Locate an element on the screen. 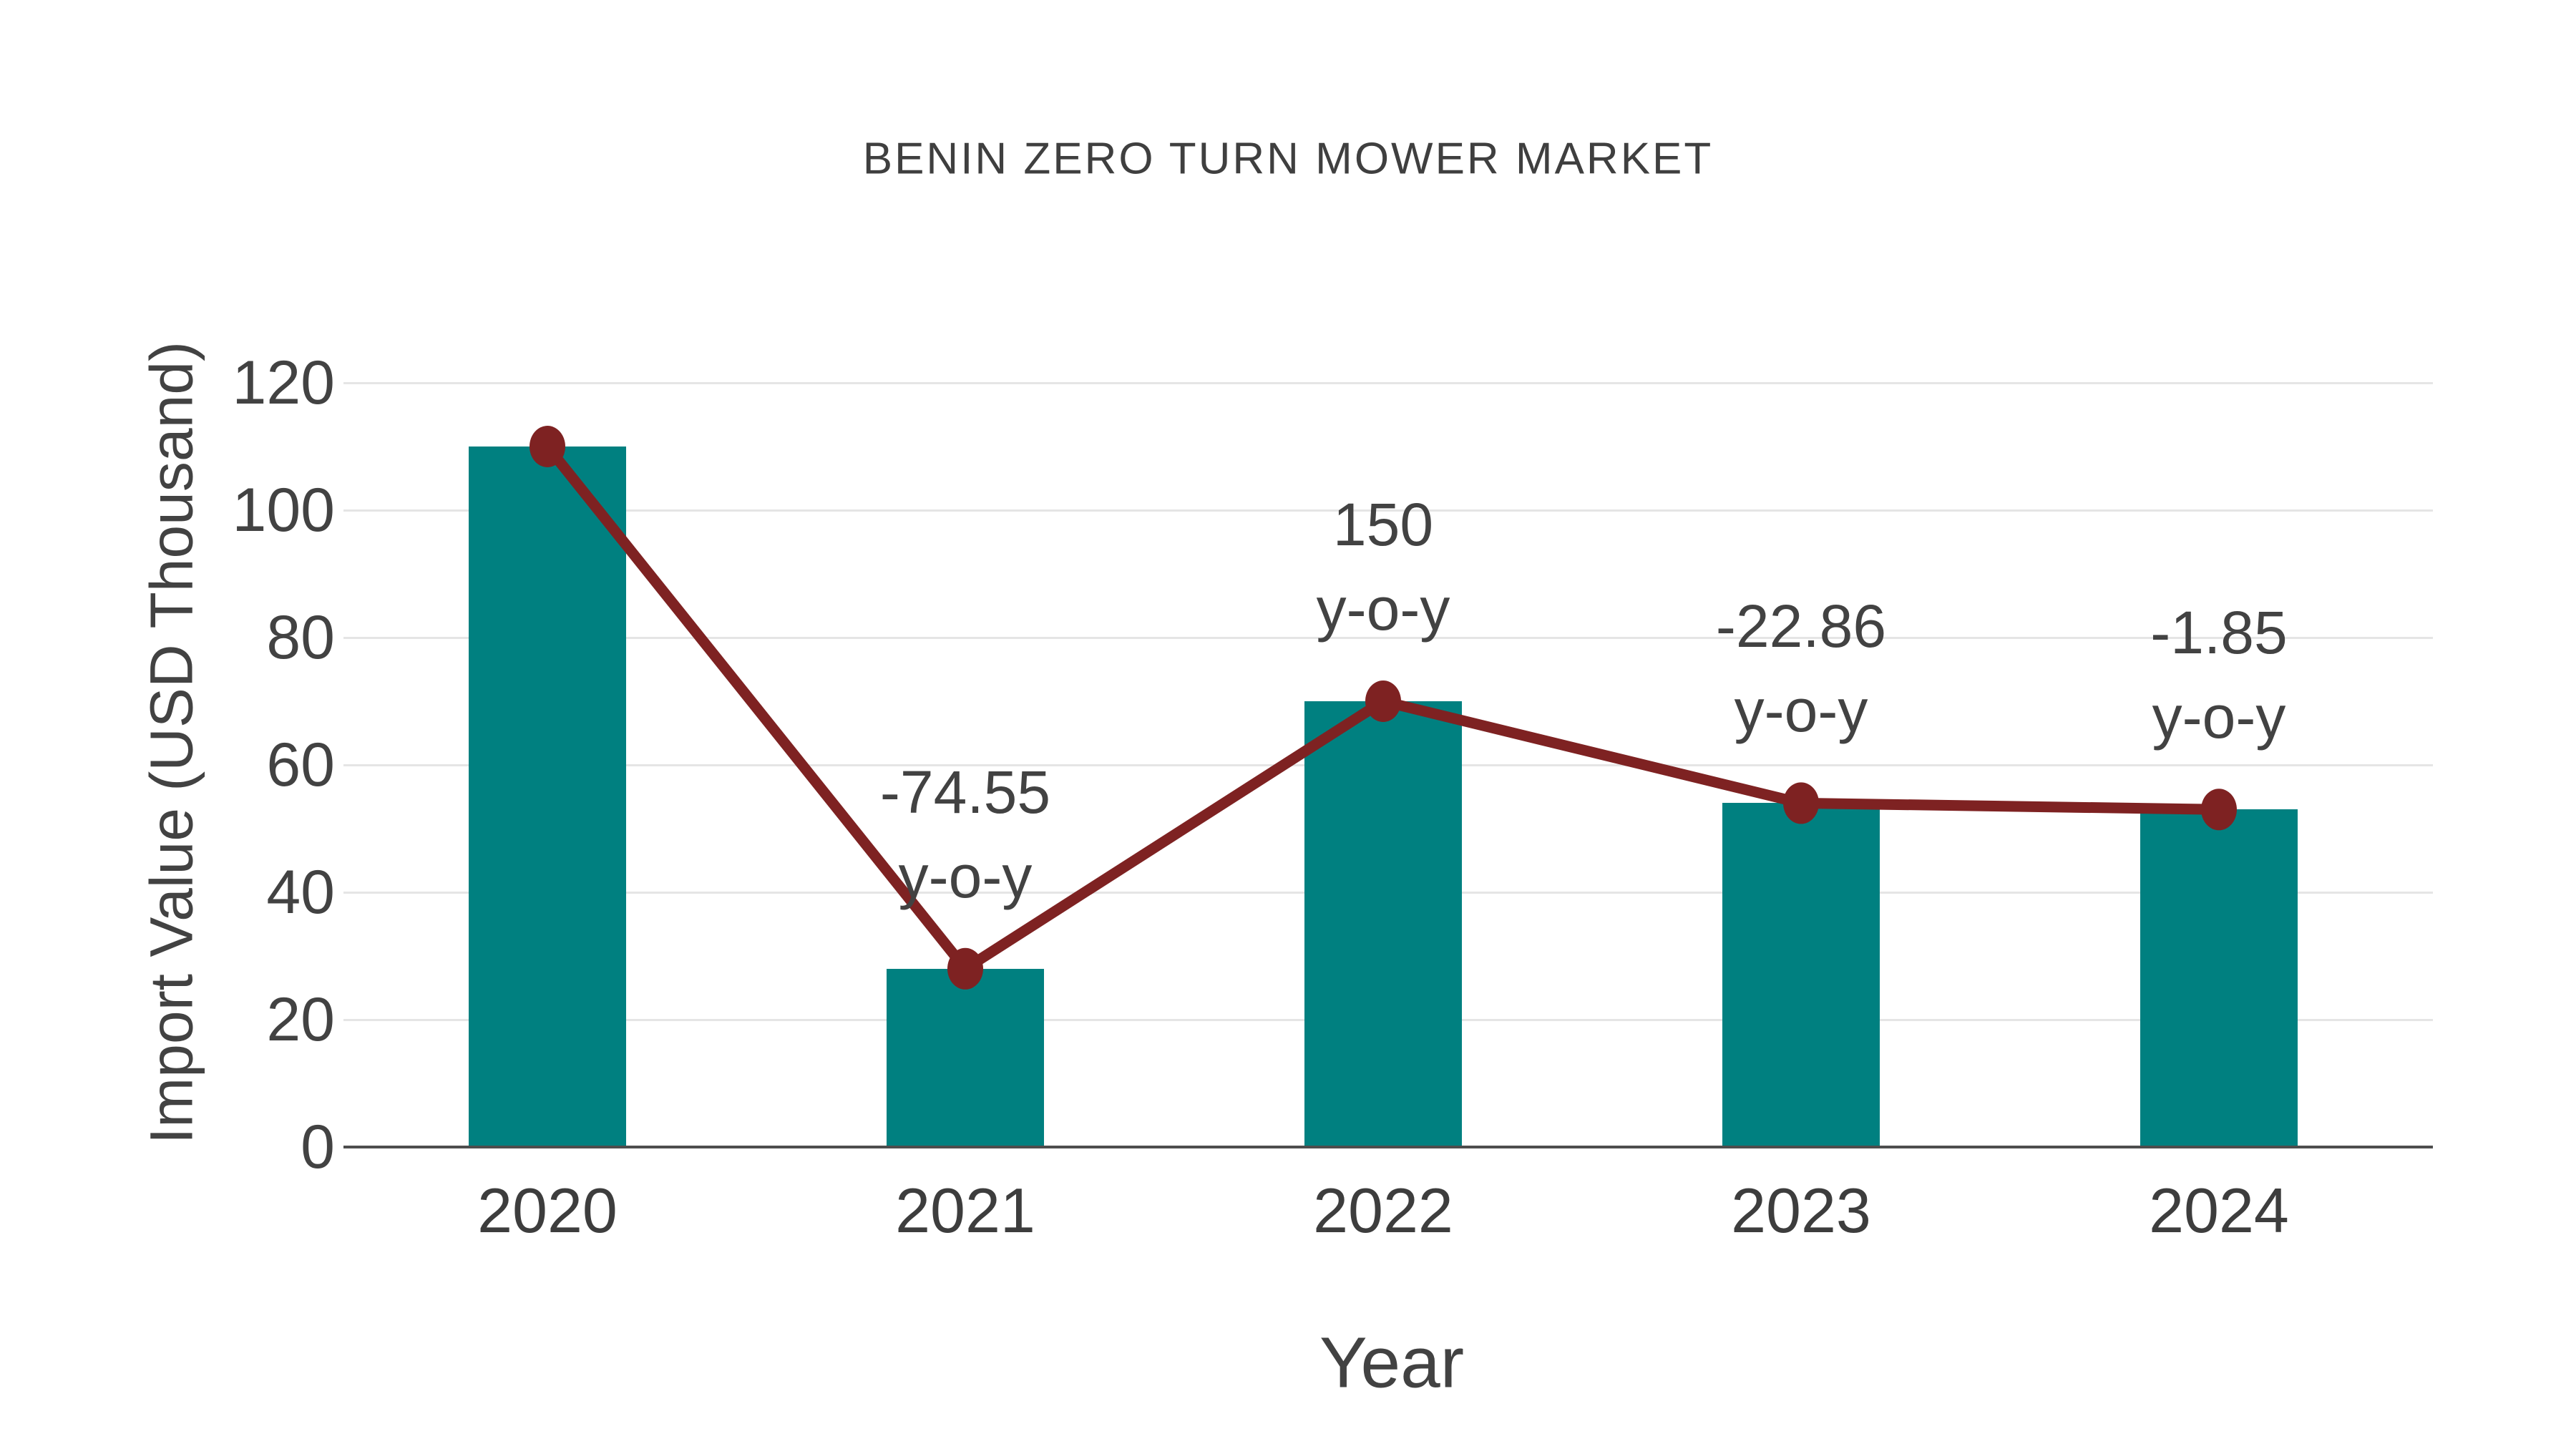 The image size is (2576, 1449). data-point-marker-2022 is located at coordinates (1383, 701).